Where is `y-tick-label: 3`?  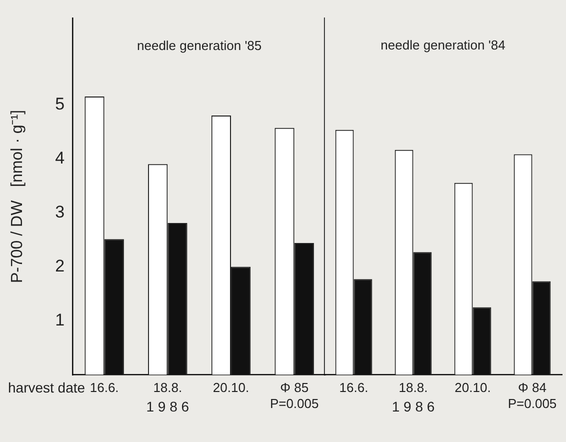 y-tick-label: 3 is located at coordinates (60, 212).